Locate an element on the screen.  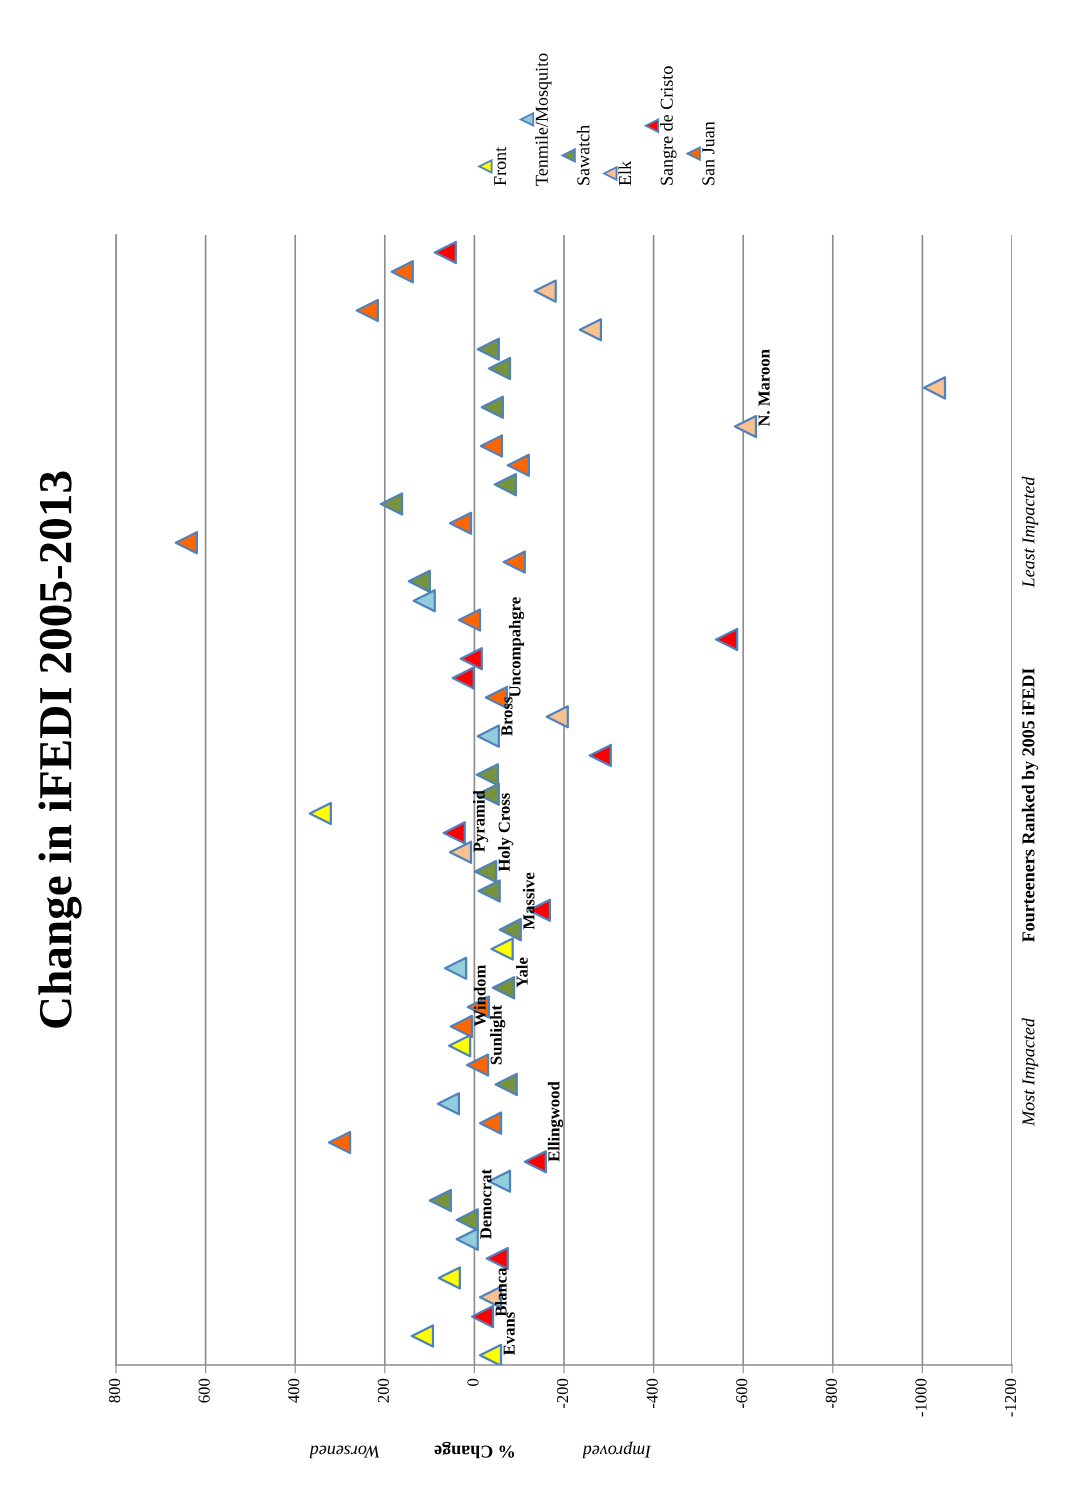
legend-label: Front is located at coordinates (500, 166).